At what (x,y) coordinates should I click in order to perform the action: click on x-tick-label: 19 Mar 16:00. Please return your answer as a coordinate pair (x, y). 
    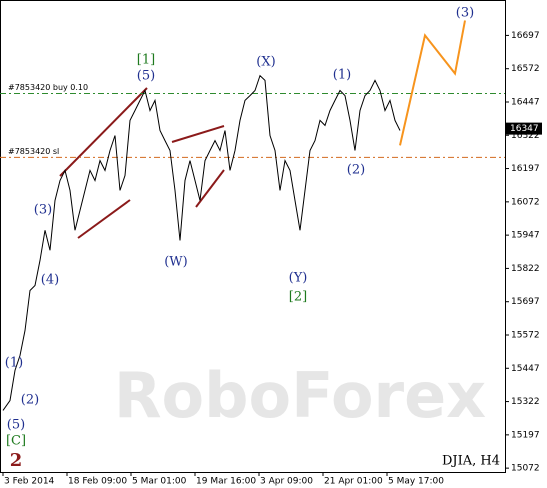
    Looking at the image, I should click on (226, 482).